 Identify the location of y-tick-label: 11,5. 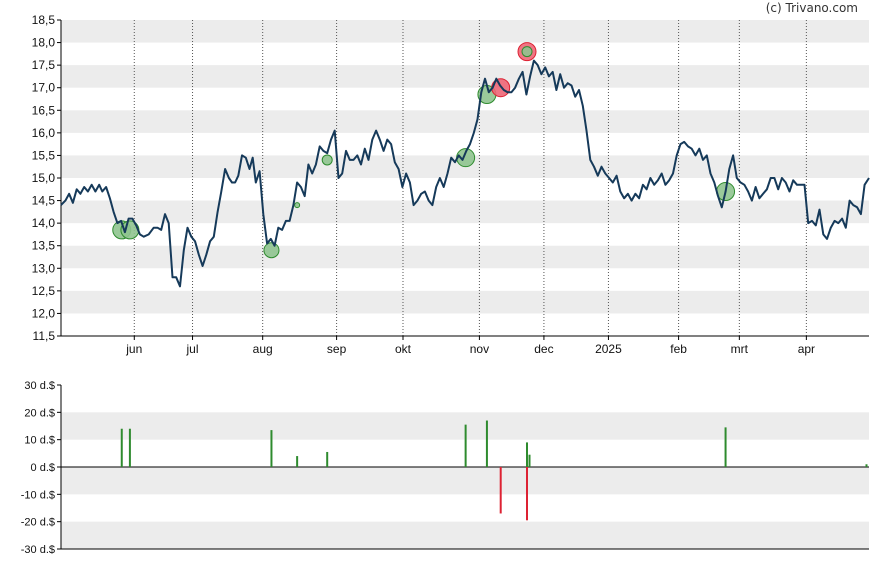
(44, 336).